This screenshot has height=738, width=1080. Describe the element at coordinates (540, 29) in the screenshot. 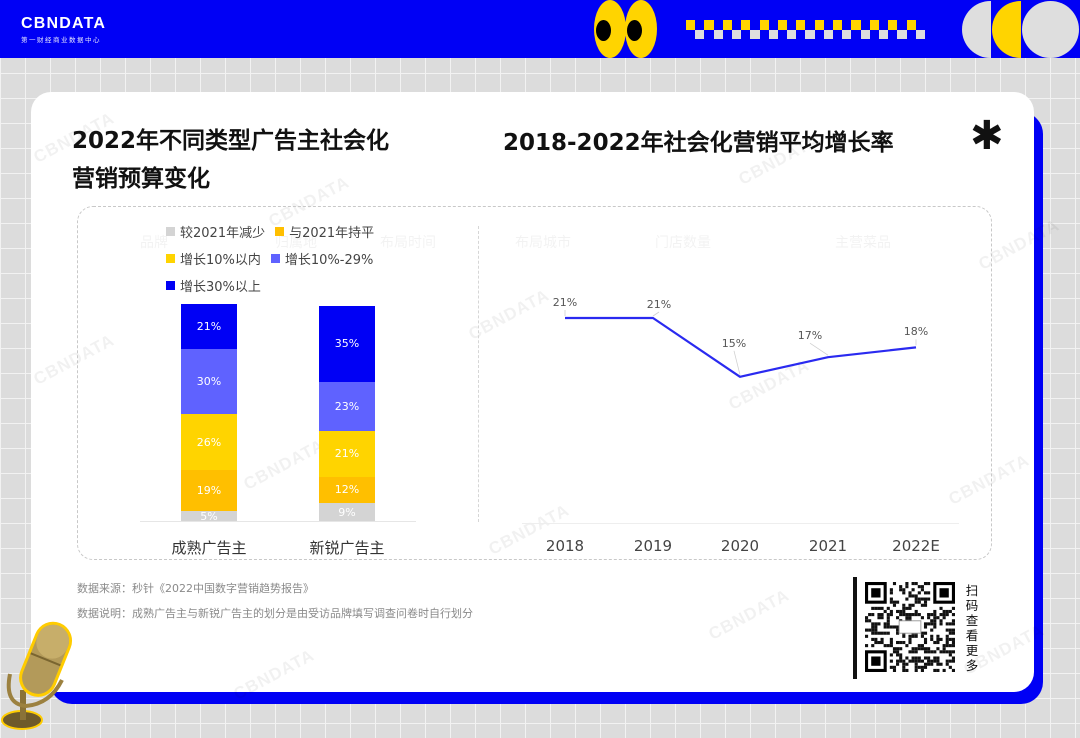

I see `top-banner: CBNDATA 第一财经商业数据中心` at that location.